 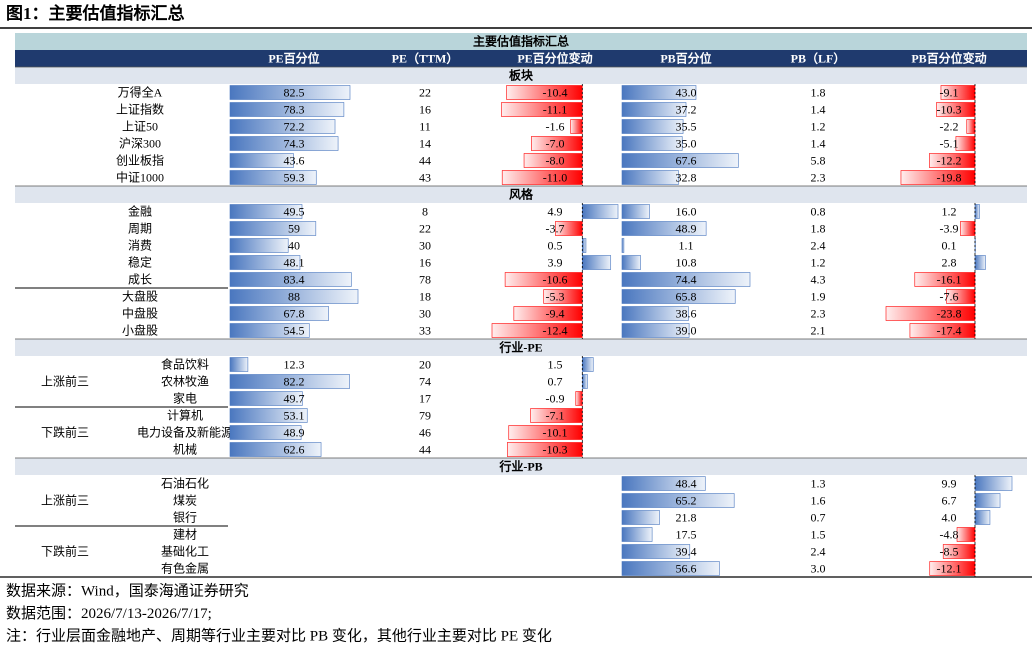 What do you see at coordinates (949, 160) in the screenshot?
I see `cell-value: -12.2` at bounding box center [949, 160].